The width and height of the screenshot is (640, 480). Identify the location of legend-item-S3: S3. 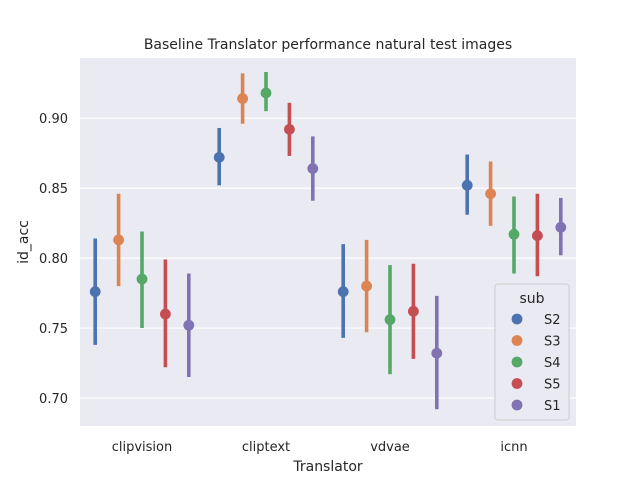
(536, 342).